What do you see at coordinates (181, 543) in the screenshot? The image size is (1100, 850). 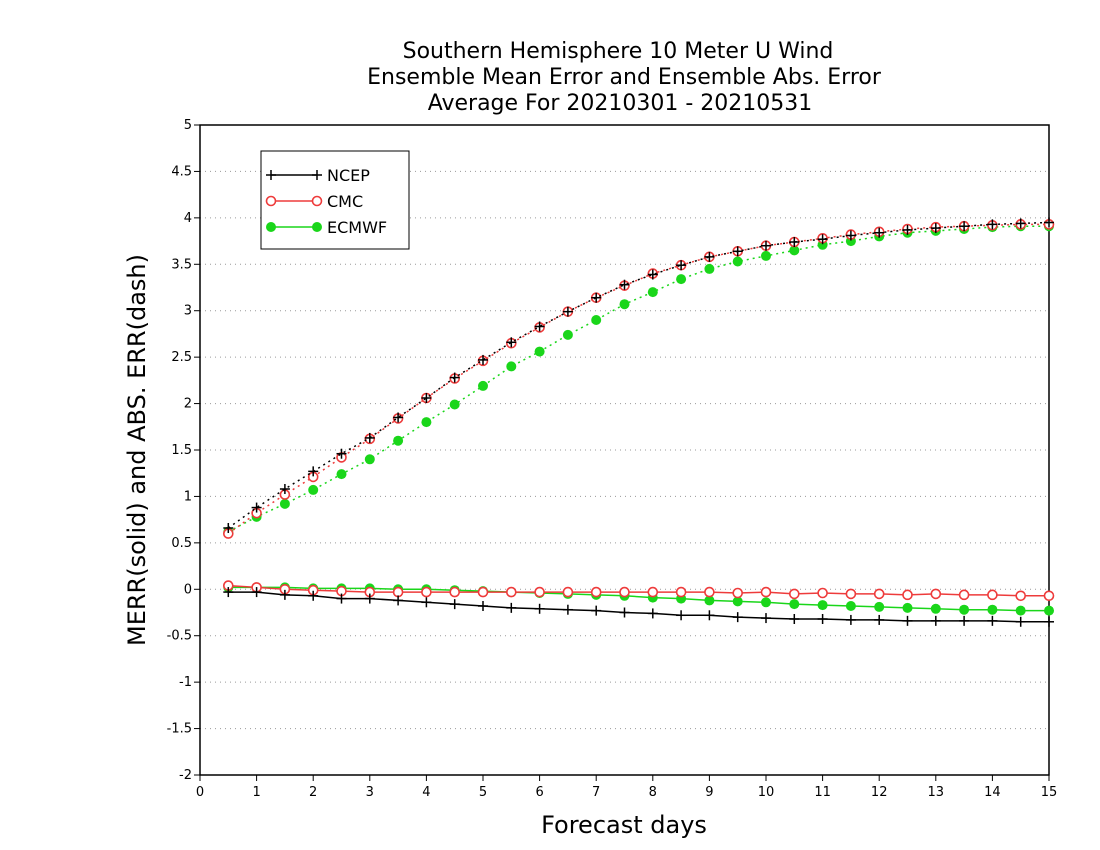 I see `y-tick-label: 0.5` at bounding box center [181, 543].